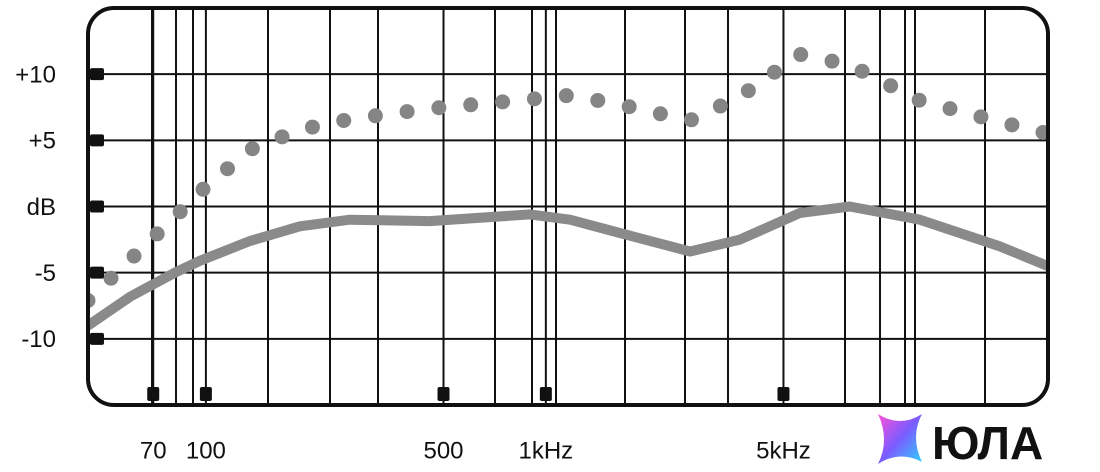 The height and width of the screenshot is (472, 1100). I want to click on logo-text: ЮЛА, so click(987, 443).